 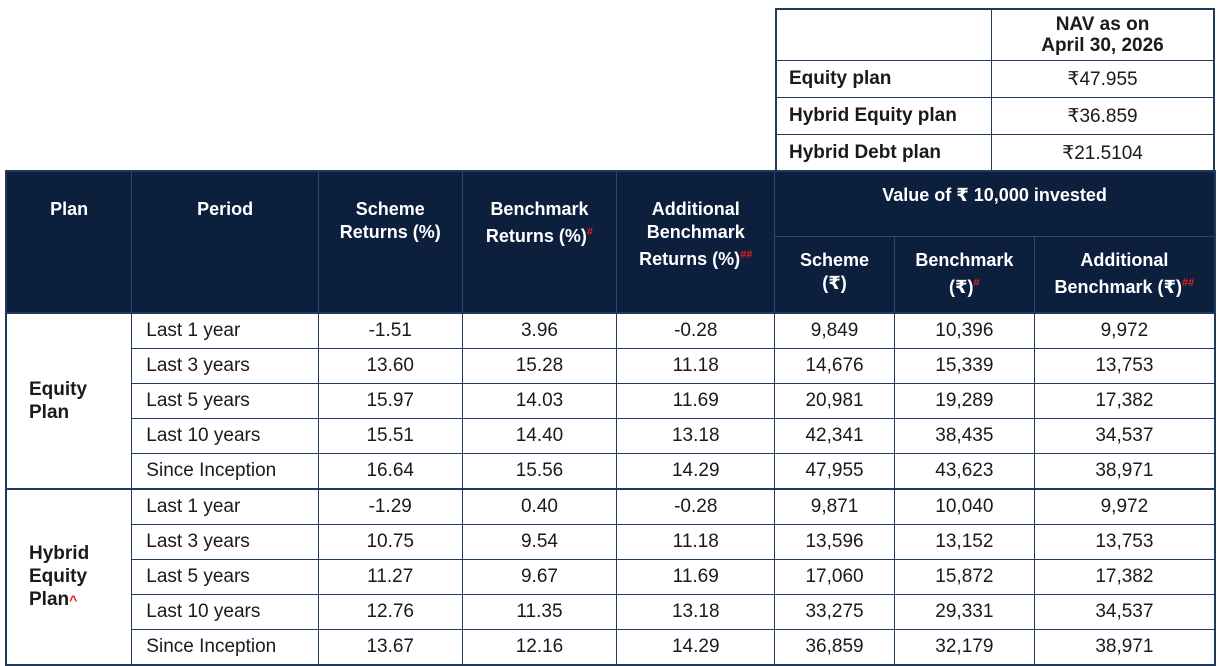 I want to click on value-benchmark-cell: 15,872, so click(x=964, y=577).